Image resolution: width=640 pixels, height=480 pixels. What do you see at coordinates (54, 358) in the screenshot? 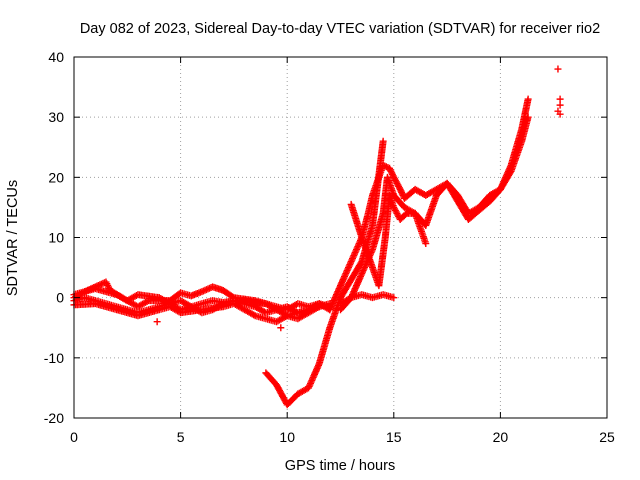
I see `y-tick-label: -10` at bounding box center [54, 358].